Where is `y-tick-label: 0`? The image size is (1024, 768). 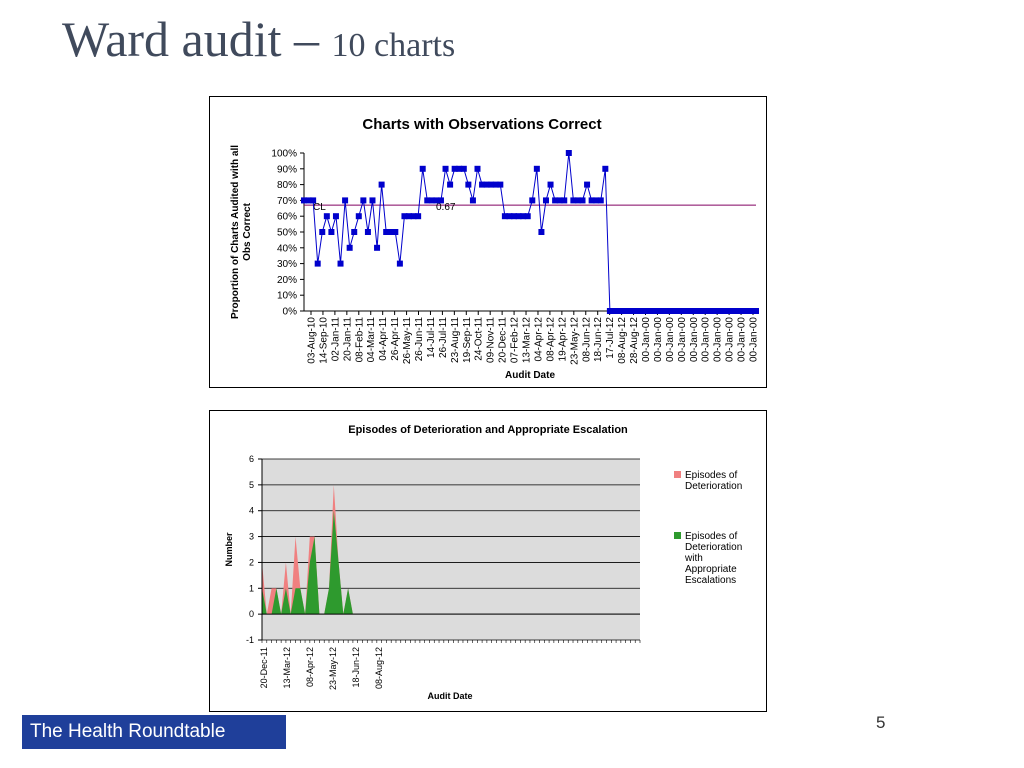 y-tick-label: 0 is located at coordinates (251, 614).